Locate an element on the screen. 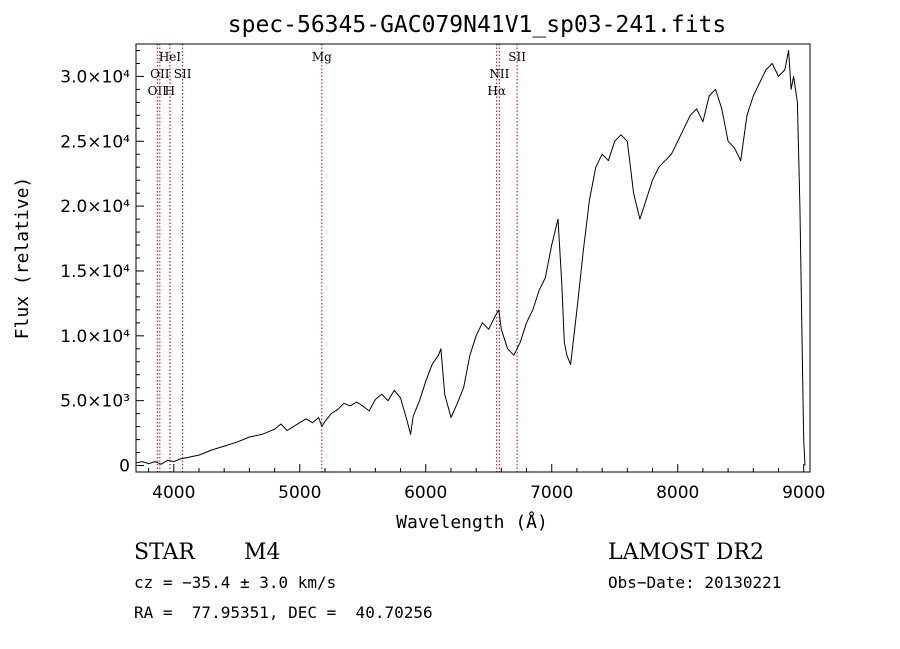 The height and width of the screenshot is (649, 900). line-label-3: HeI is located at coordinates (170, 57).